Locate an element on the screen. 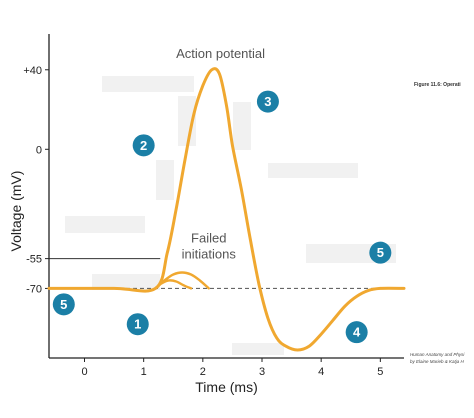 This screenshot has width=474, height=418. credit-line: Human Anatomy and Physi is located at coordinates (437, 354).